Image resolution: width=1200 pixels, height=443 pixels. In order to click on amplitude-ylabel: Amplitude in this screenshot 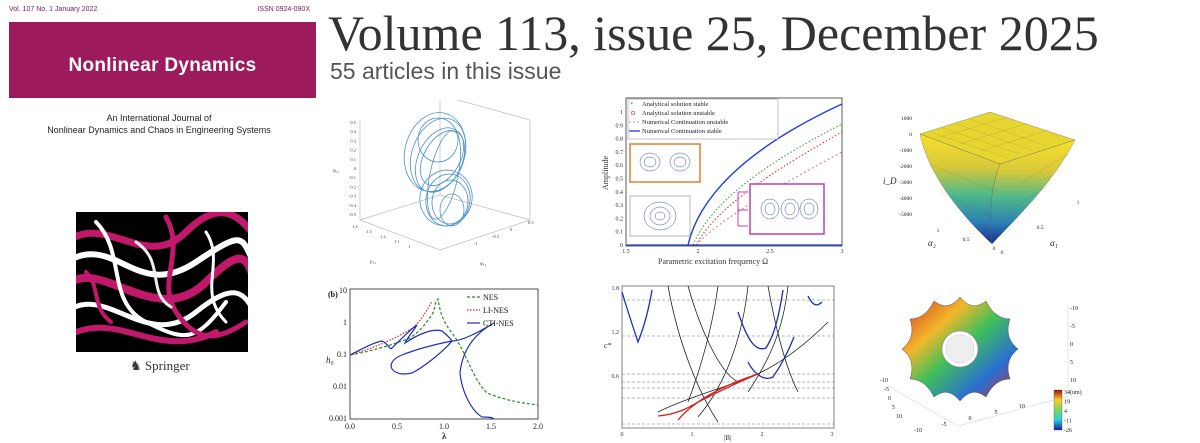, I will do `click(605, 172)`.